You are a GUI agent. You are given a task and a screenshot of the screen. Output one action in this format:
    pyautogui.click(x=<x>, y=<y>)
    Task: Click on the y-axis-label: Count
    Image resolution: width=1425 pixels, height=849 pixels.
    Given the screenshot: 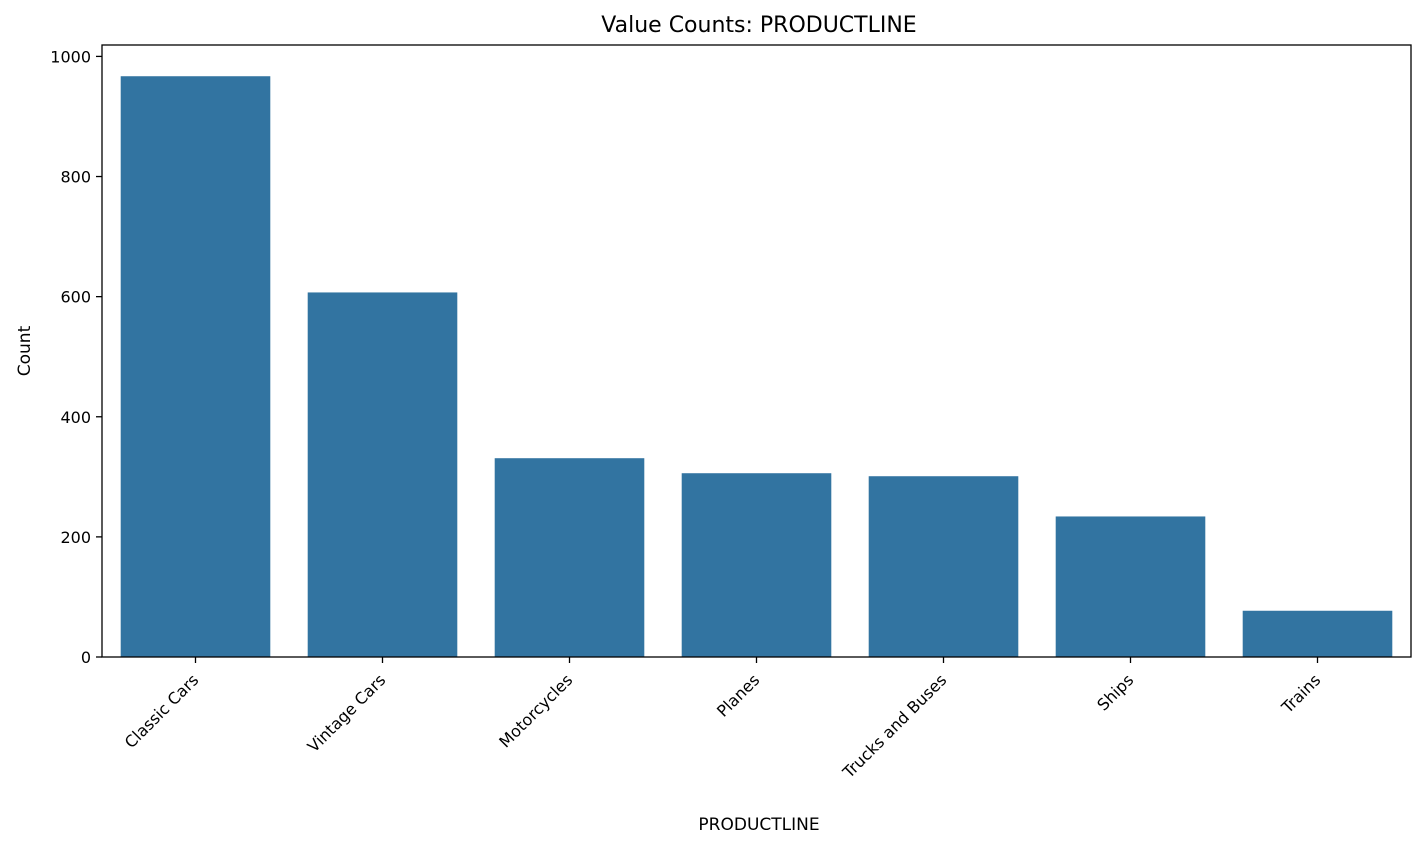 What is the action you would take?
    pyautogui.click(x=25, y=350)
    